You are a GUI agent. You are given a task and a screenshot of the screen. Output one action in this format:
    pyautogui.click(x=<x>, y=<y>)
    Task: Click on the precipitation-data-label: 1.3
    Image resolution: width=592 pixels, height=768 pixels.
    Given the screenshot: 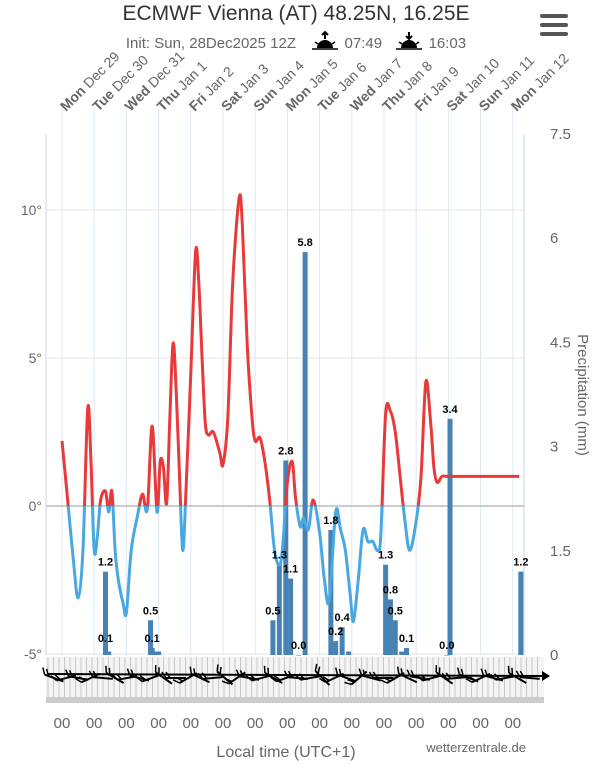 What is the action you would take?
    pyautogui.click(x=385, y=556)
    